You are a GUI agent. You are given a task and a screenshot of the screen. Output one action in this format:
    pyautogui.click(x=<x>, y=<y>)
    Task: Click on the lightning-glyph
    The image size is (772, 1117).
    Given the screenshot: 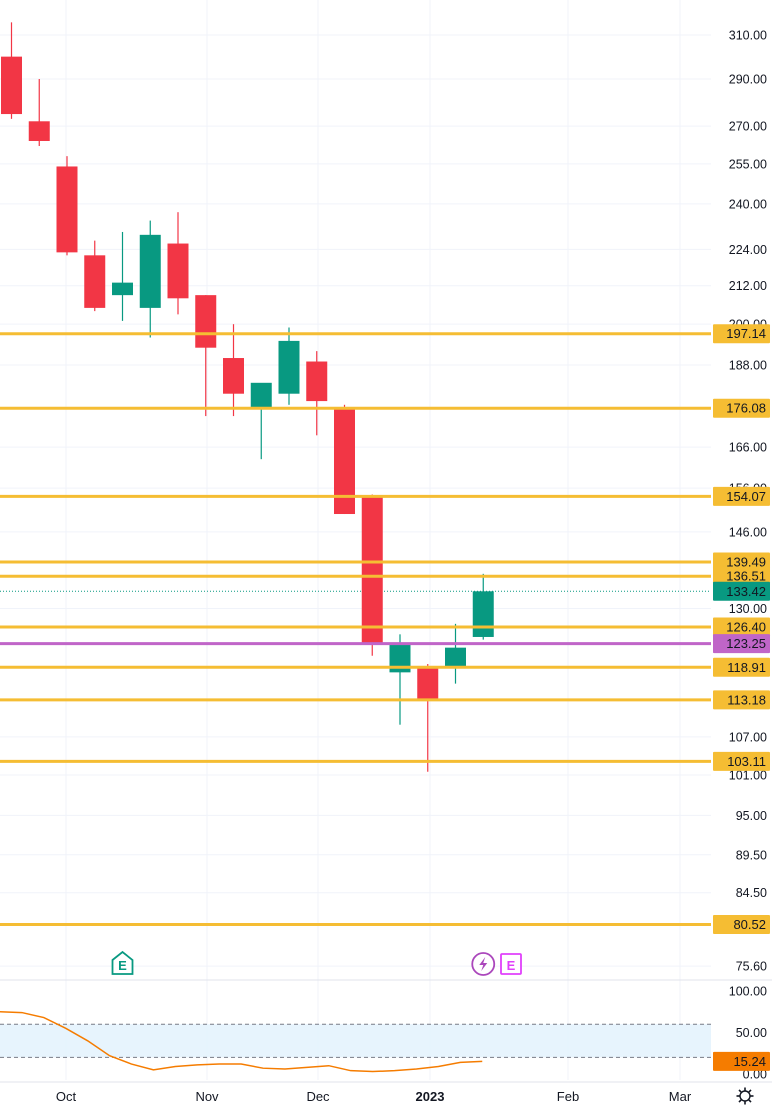 What is the action you would take?
    pyautogui.click(x=483, y=964)
    